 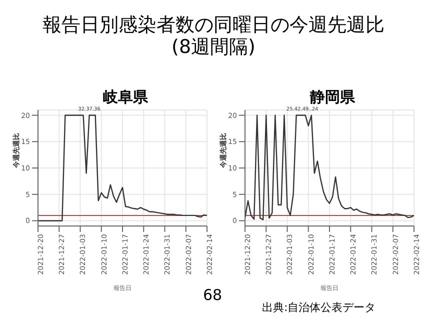 What do you see at coordinates (214, 36) in the screenshot?
I see `text: 報告日別感染者数の同曜日の今週先週比 (8週間隔)` at bounding box center [214, 36].